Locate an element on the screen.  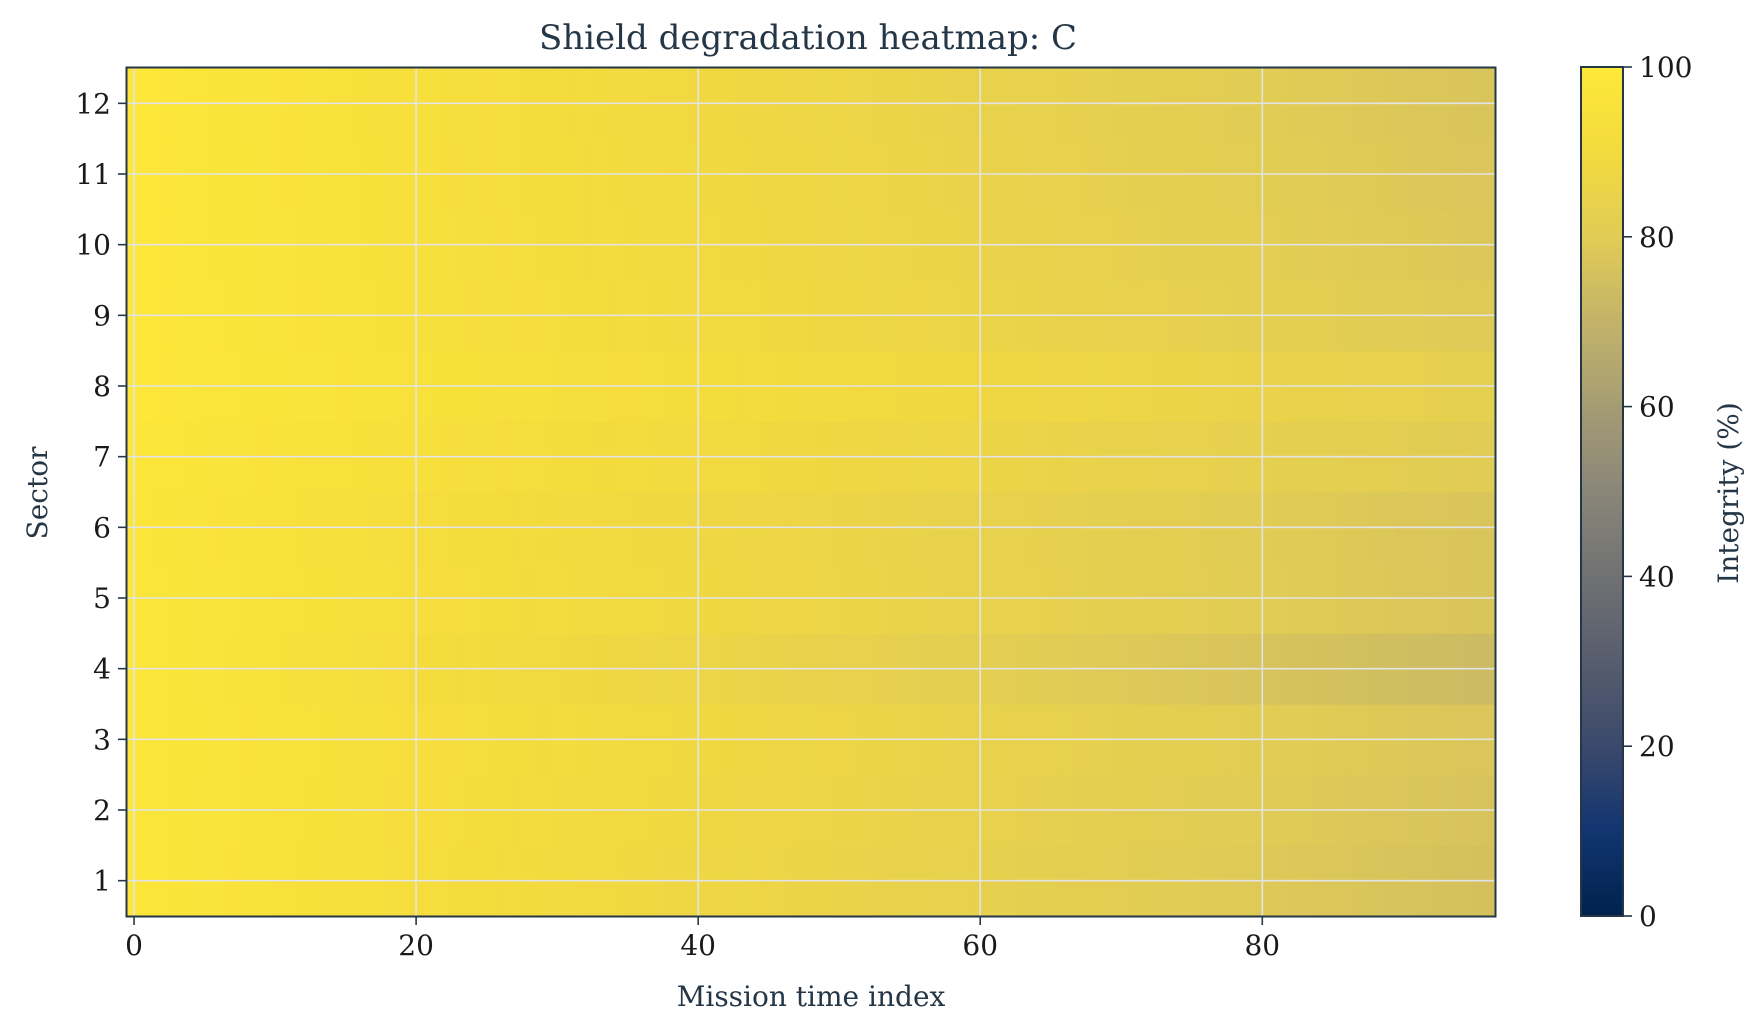
x-tick-label: 20 is located at coordinates (416, 945).